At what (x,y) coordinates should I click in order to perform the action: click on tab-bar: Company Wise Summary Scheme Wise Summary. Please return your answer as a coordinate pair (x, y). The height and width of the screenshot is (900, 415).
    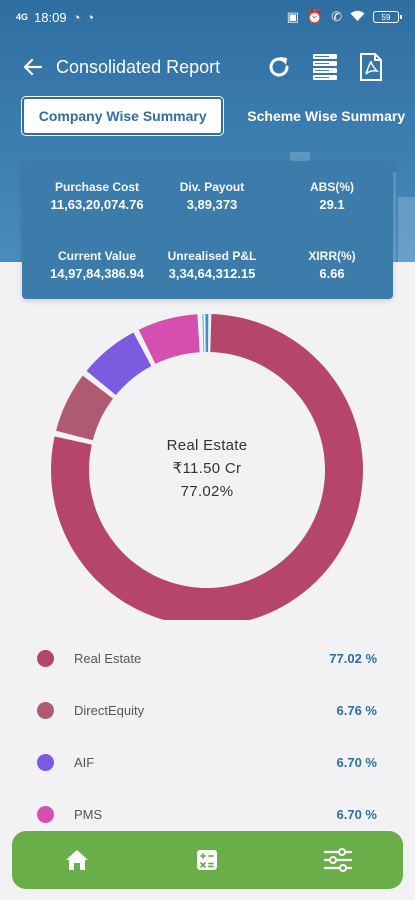
    Looking at the image, I should click on (218, 116).